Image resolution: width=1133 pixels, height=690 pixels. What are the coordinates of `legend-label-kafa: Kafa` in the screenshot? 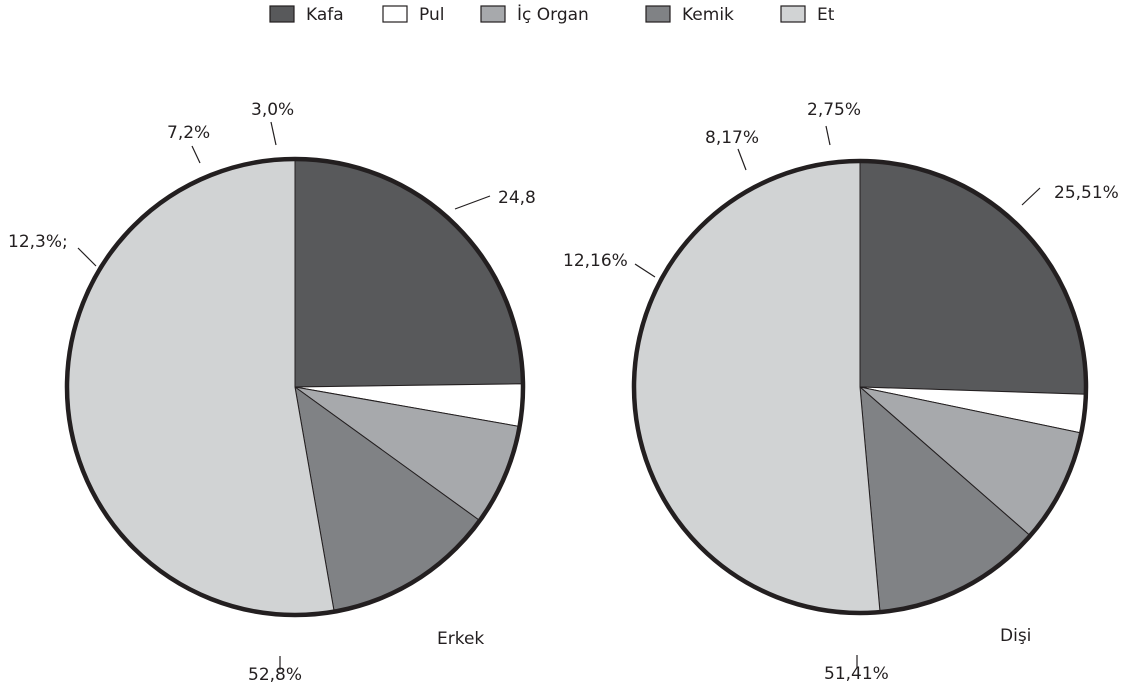 It's located at (325, 15).